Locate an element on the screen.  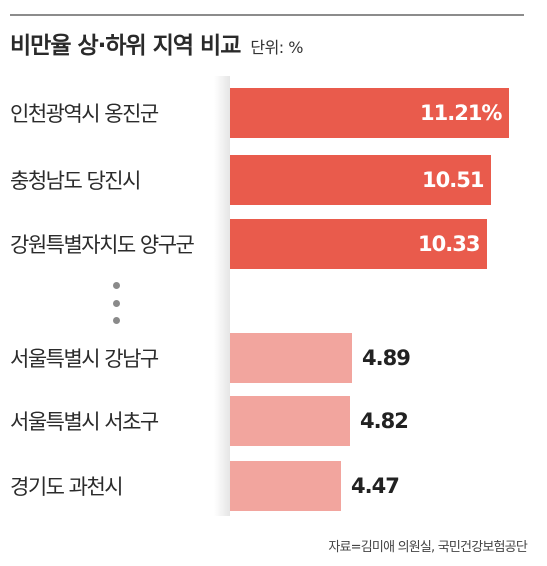
header: 비만율 상·하위 지역 비교 단위: % is located at coordinates (156, 43).